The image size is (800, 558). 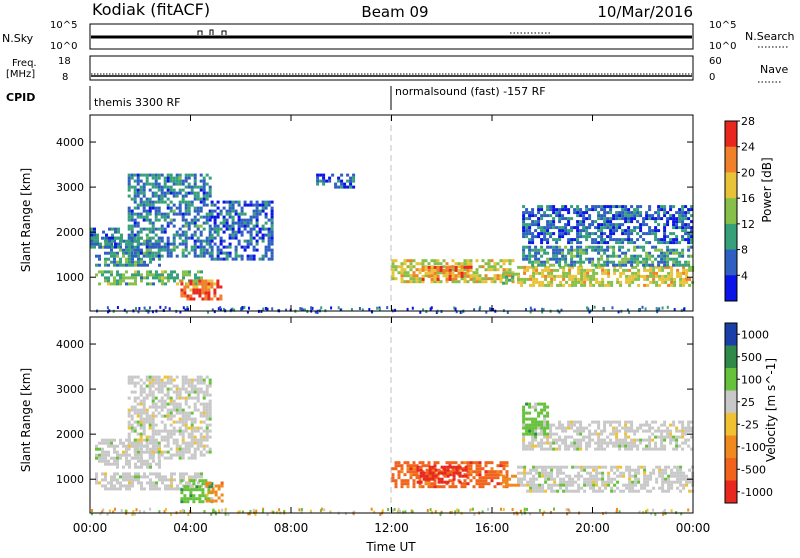 I want to click on colorbar-swatch, so click(x=731, y=447).